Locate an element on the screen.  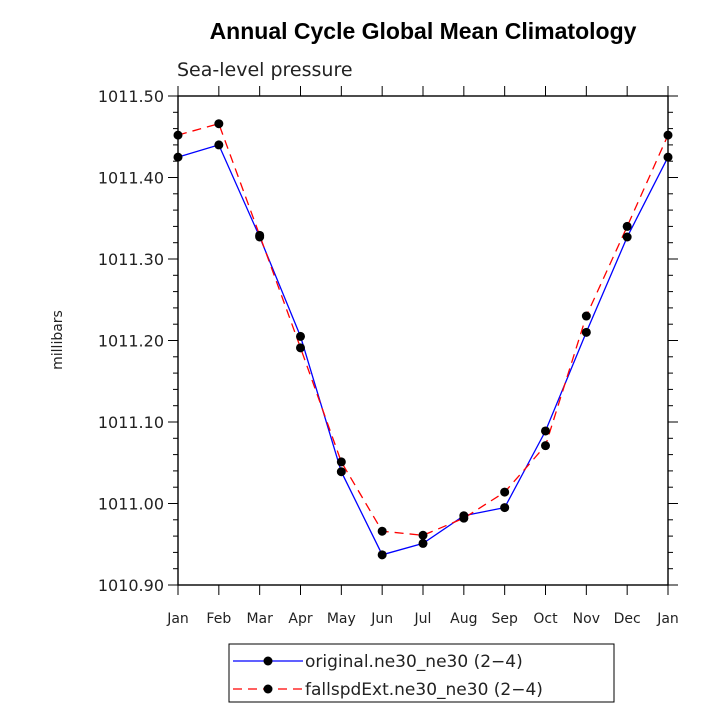
x-tick-label: Oct is located at coordinates (545, 619).